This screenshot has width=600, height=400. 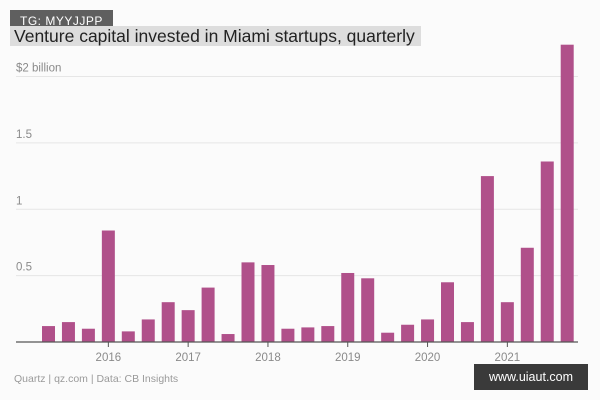 What do you see at coordinates (188, 358) in the screenshot?
I see `x-tick-label: 2017` at bounding box center [188, 358].